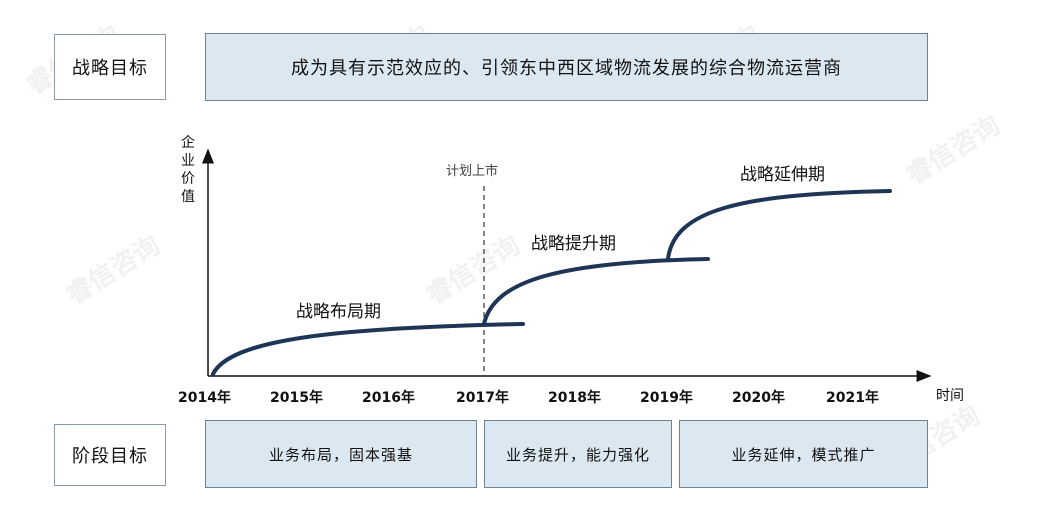 The width and height of the screenshot is (1040, 509). I want to click on year-2018: 2018年, so click(574, 397).